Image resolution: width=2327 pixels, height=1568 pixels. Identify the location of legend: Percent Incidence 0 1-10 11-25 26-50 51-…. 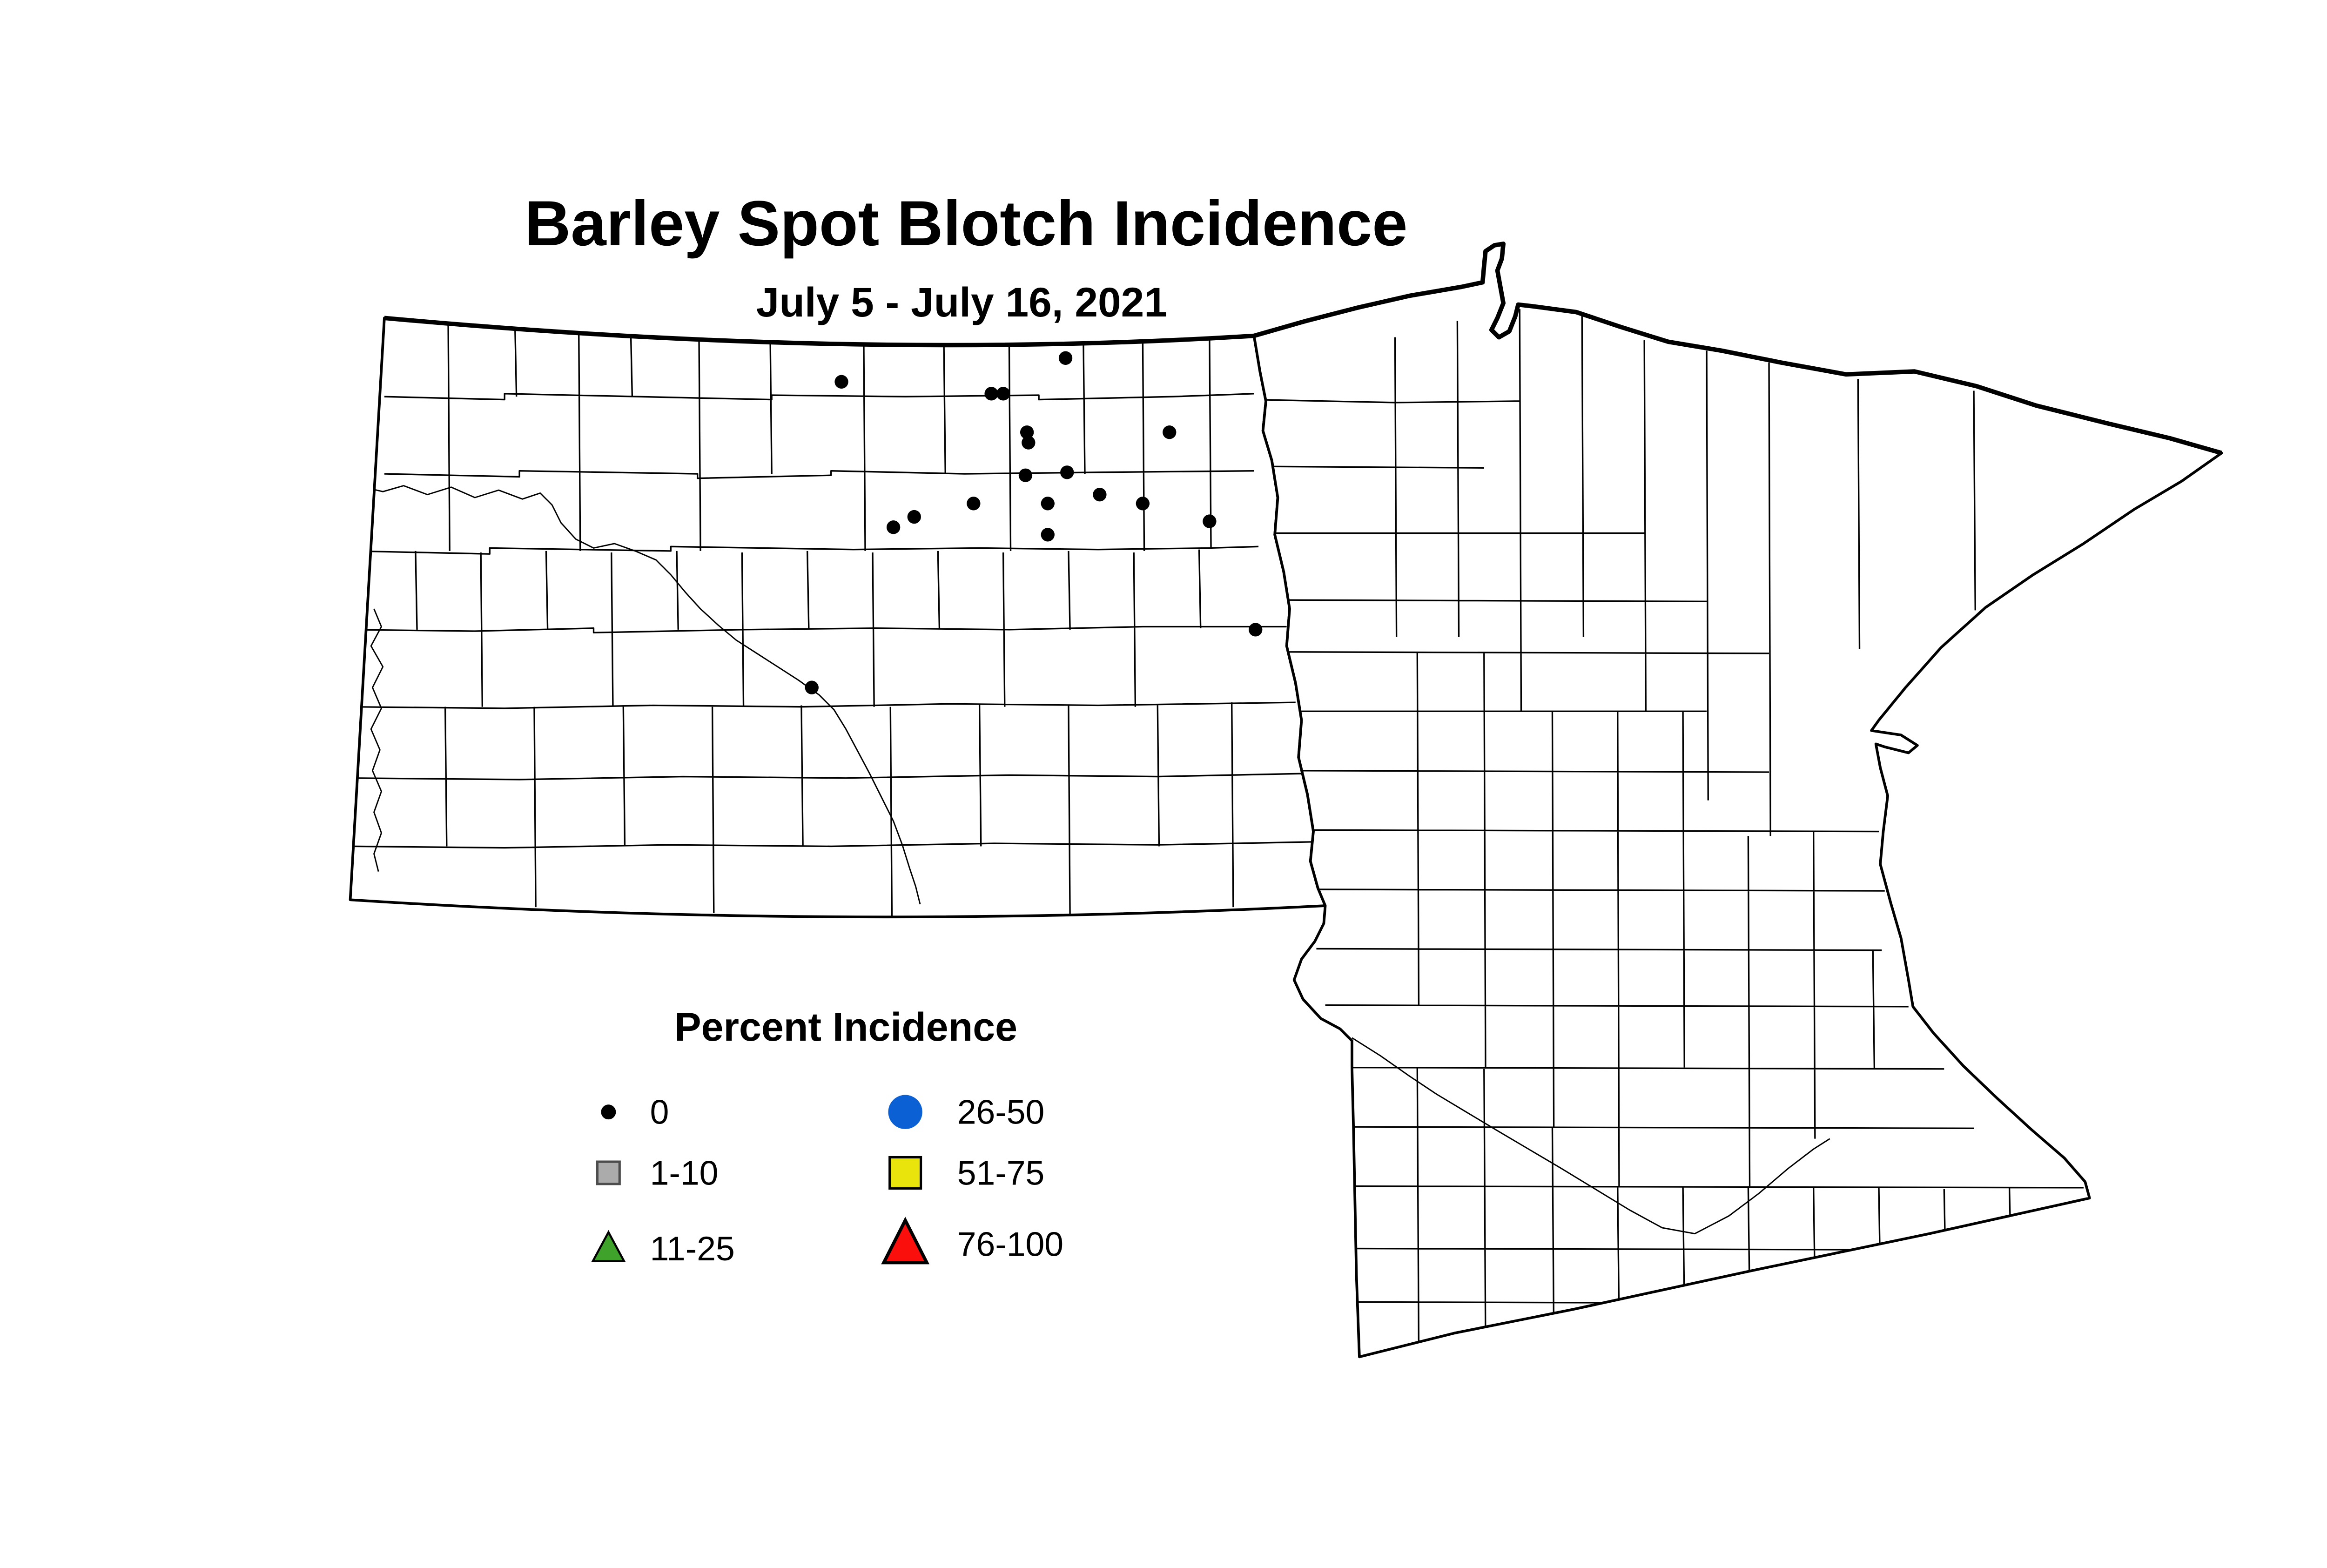
(827, 1136).